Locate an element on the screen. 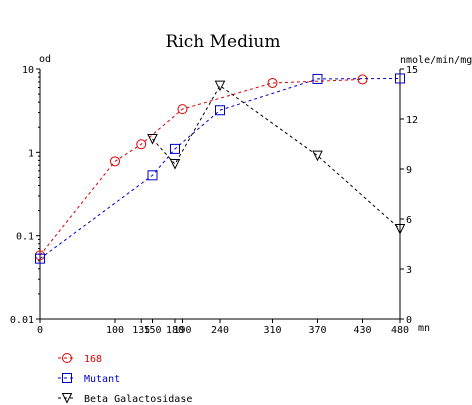  legend-label: Mutant is located at coordinates (102, 379).